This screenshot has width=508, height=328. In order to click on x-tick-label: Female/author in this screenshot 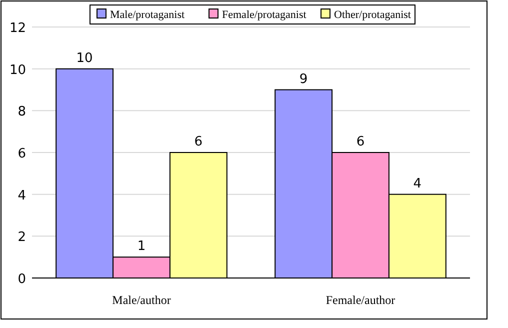, I will do `click(361, 300)`.